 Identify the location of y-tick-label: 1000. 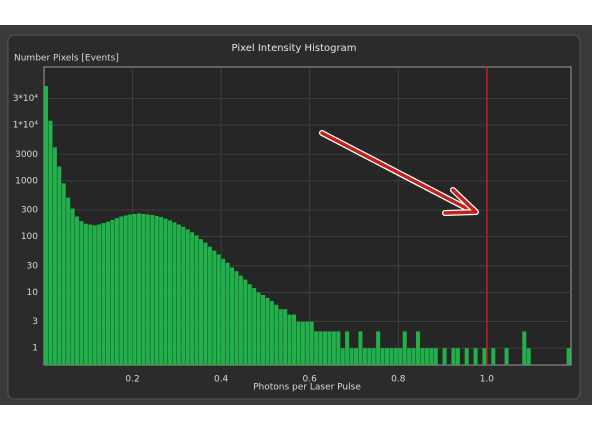
(26, 181).